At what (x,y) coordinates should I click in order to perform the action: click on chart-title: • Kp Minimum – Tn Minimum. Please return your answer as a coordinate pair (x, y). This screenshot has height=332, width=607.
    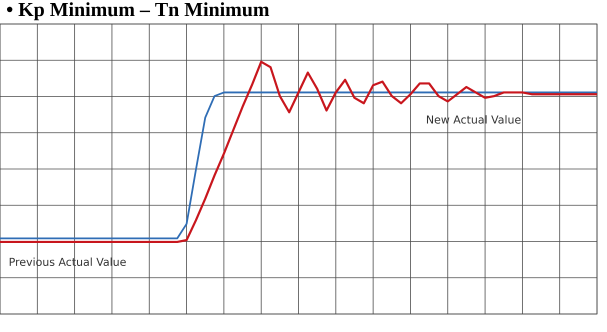
    Looking at the image, I should click on (138, 11).